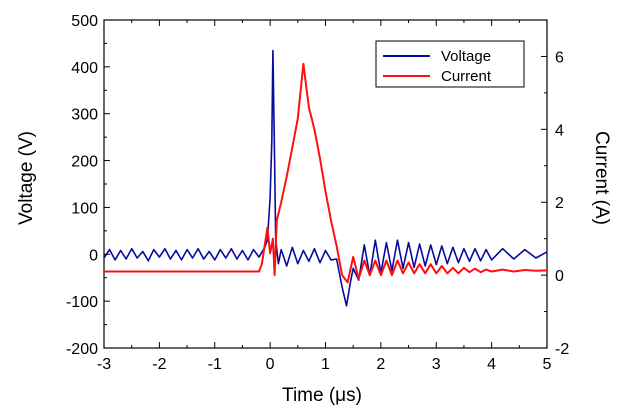 Image resolution: width=622 pixels, height=407 pixels. I want to click on x-tick-label: 4, so click(491, 364).